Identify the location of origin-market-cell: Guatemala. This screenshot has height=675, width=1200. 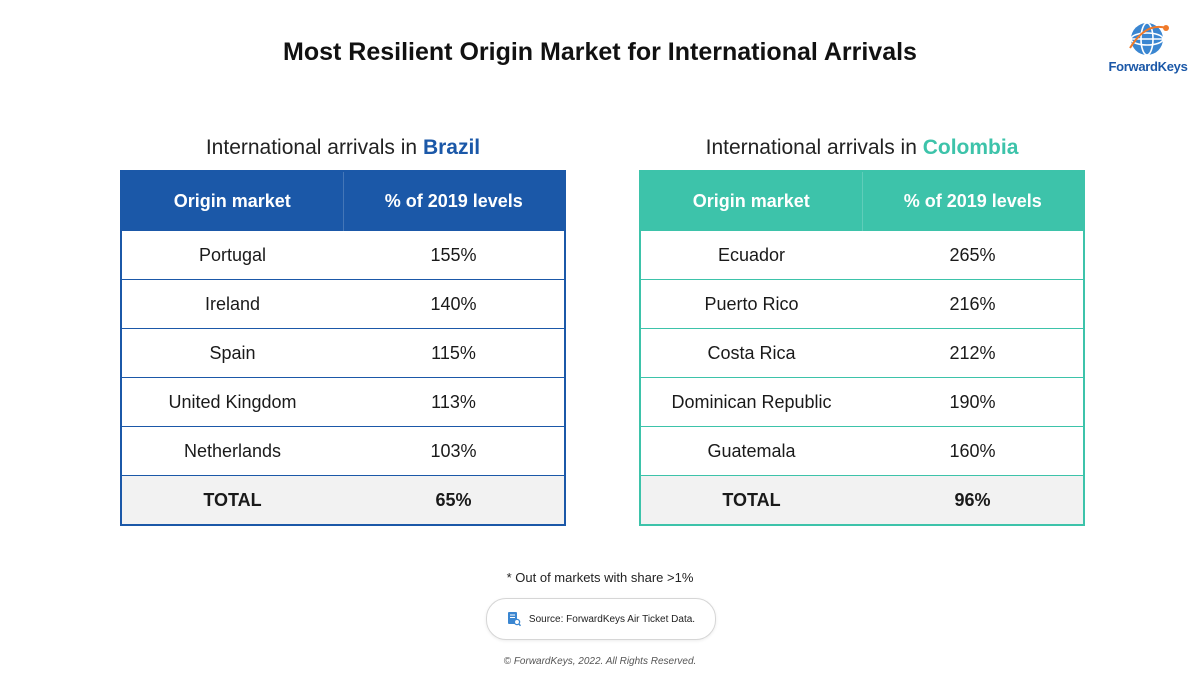
(751, 451).